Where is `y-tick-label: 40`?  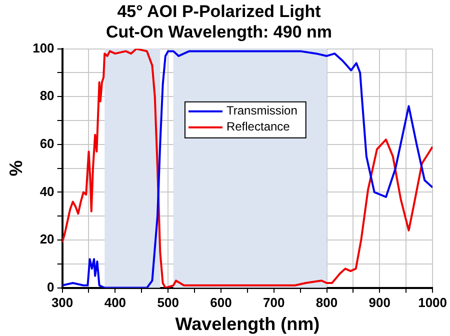
y-tick-label: 40 is located at coordinates (47, 191).